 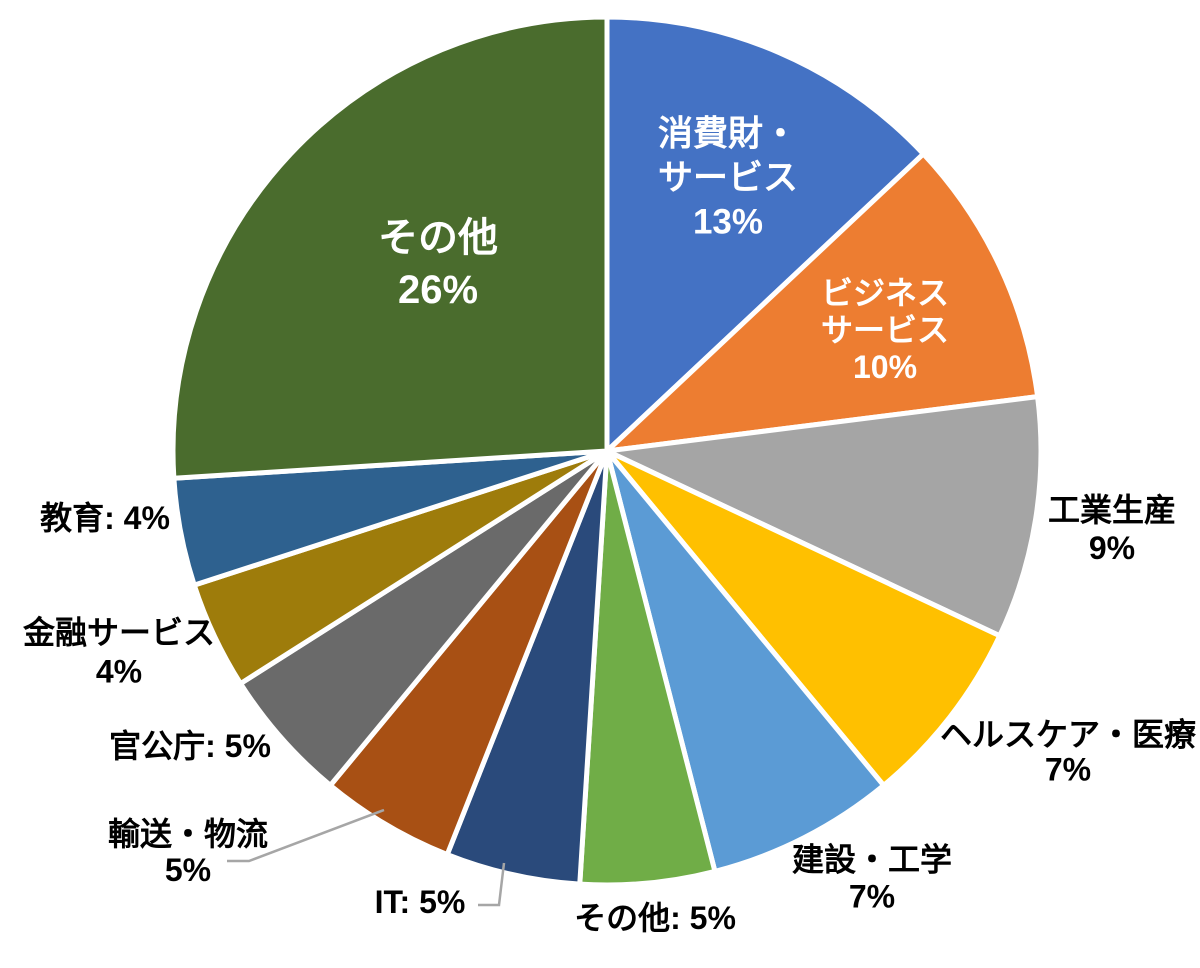 What do you see at coordinates (745, 661) in the screenshot?
I see `pie-slice-4-建設・工学` at bounding box center [745, 661].